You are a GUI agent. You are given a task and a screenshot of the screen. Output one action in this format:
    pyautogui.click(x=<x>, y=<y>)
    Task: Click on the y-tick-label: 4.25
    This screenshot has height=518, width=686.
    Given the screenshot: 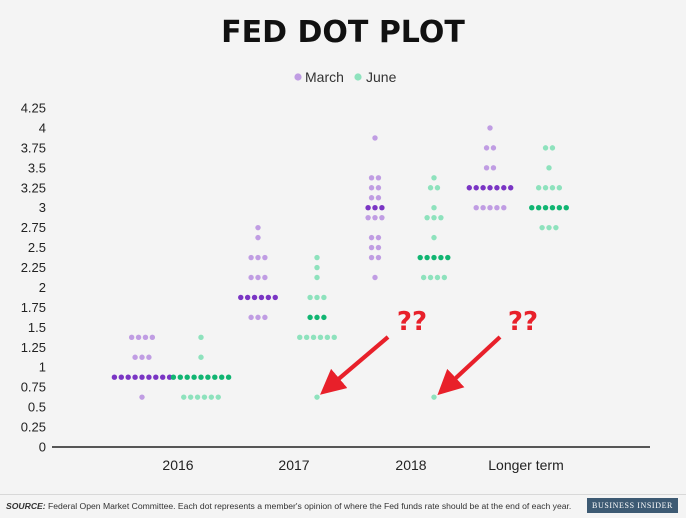 What is the action you would take?
    pyautogui.click(x=33, y=108)
    